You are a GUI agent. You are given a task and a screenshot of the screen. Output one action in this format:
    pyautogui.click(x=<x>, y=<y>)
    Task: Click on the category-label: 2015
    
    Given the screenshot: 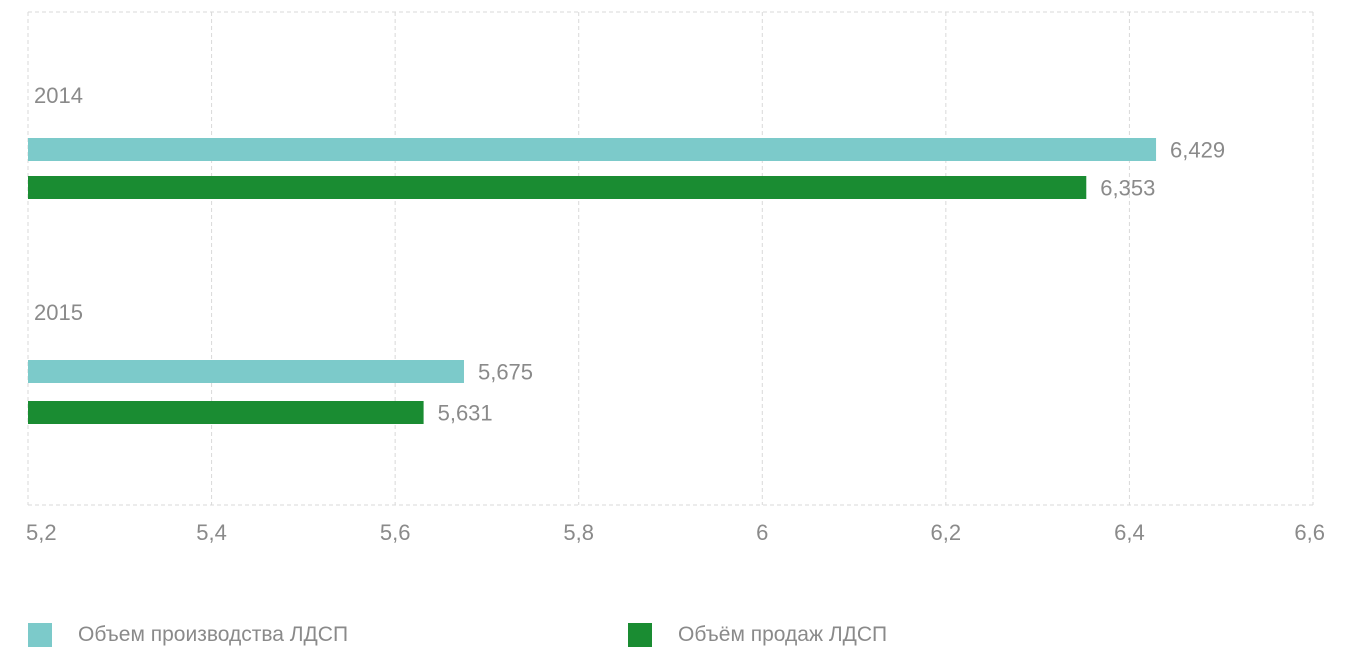 What is the action you would take?
    pyautogui.click(x=58, y=312)
    